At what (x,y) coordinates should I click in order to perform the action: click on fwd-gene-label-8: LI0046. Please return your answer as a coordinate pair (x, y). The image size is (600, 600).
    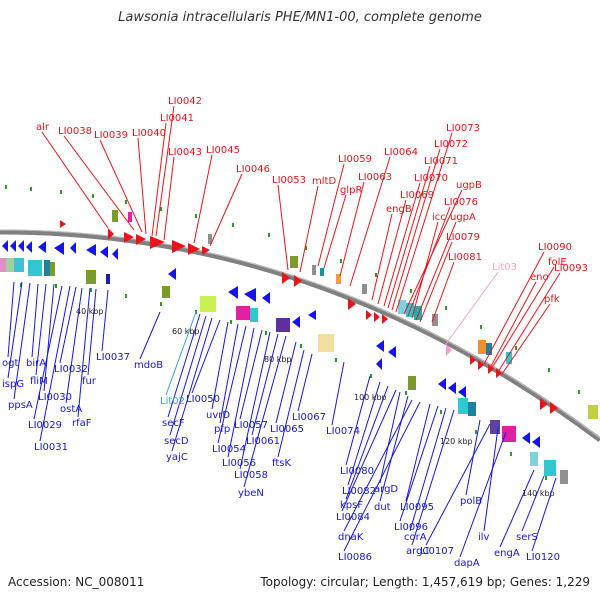
    Looking at the image, I should click on (253, 169).